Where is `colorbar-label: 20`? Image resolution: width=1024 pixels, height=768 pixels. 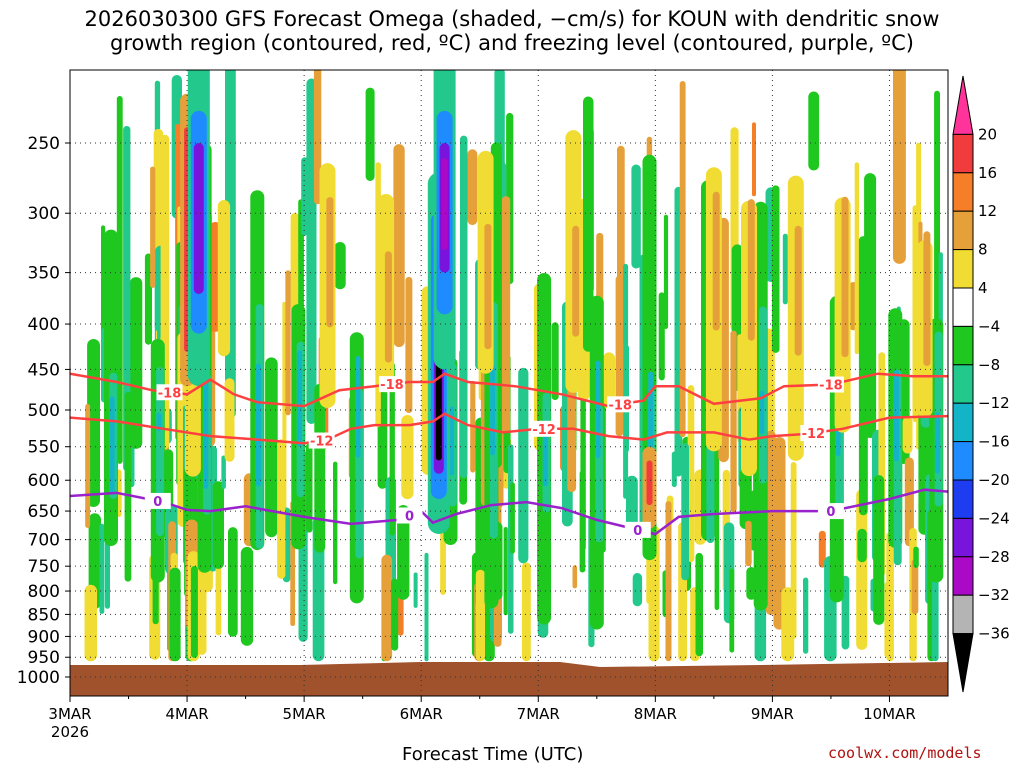 colorbar-label: 20 is located at coordinates (987, 134).